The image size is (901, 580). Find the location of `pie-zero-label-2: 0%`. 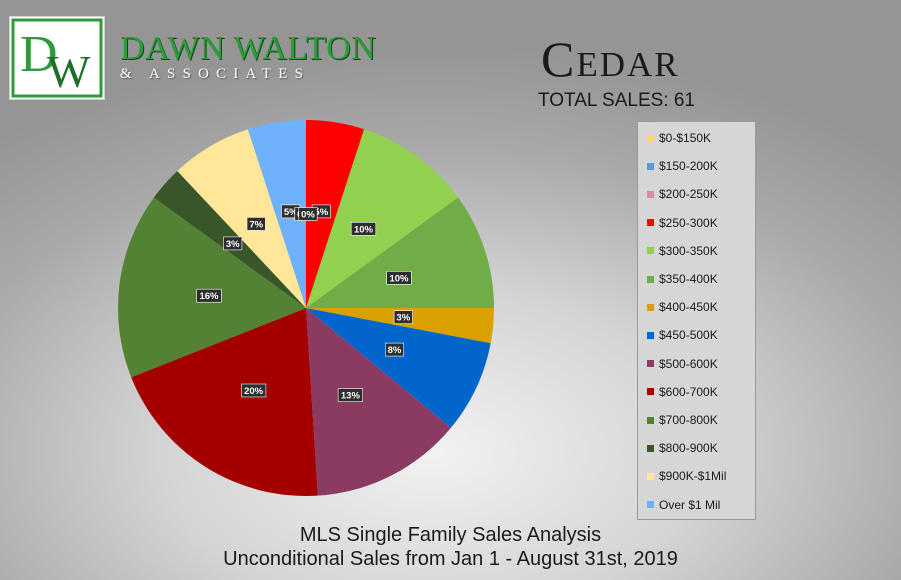

pie-zero-label-2: 0% is located at coordinates (308, 214).